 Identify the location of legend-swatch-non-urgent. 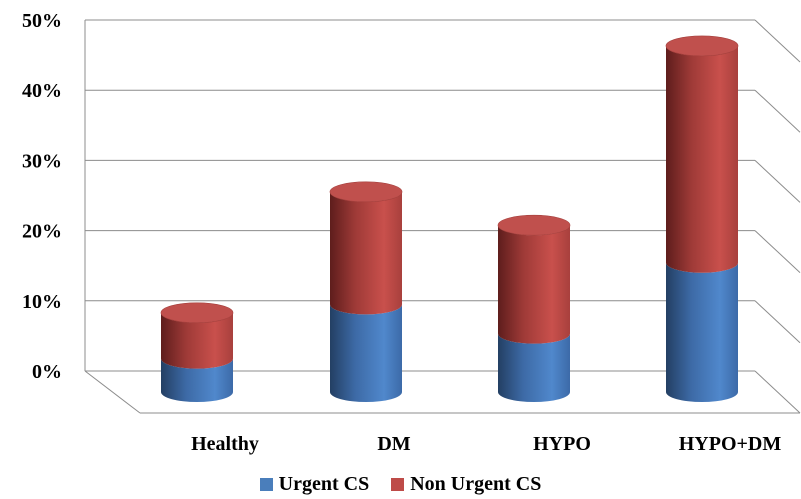
(398, 484).